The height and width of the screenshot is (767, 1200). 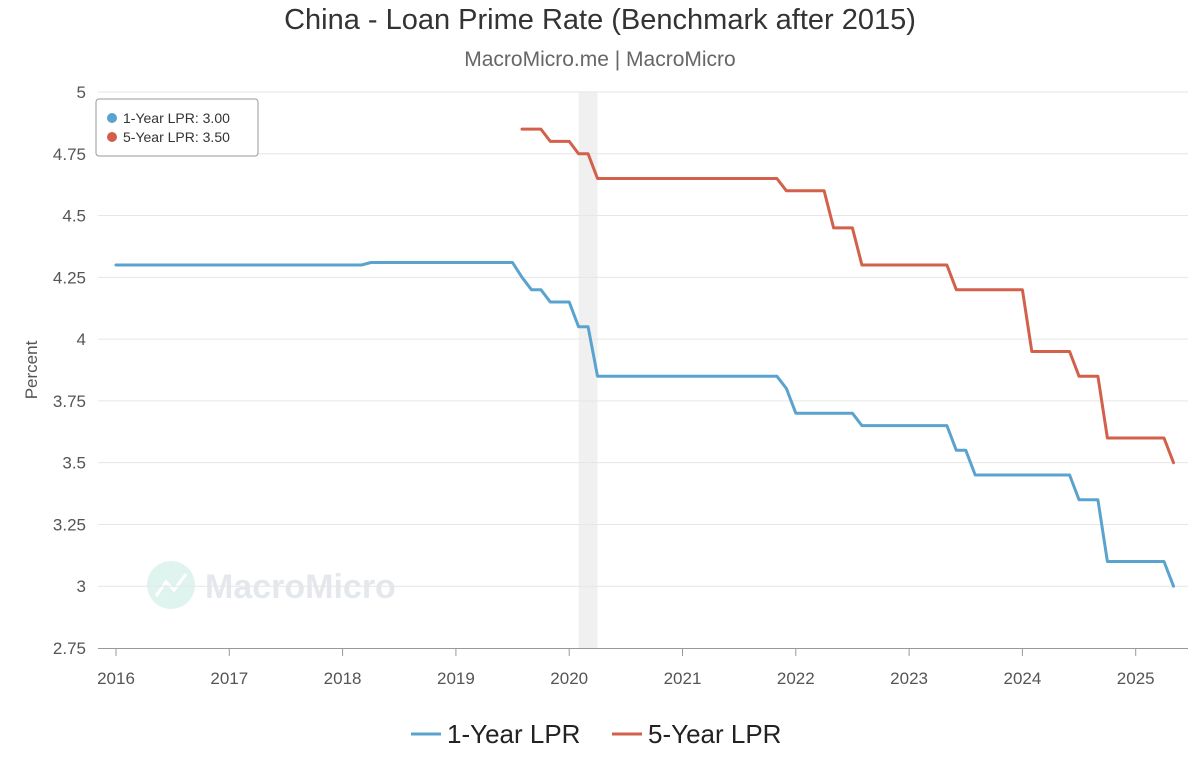 What do you see at coordinates (176, 137) in the screenshot?
I see `tooltip-line-5y: 5-Year LPR: 3.50` at bounding box center [176, 137].